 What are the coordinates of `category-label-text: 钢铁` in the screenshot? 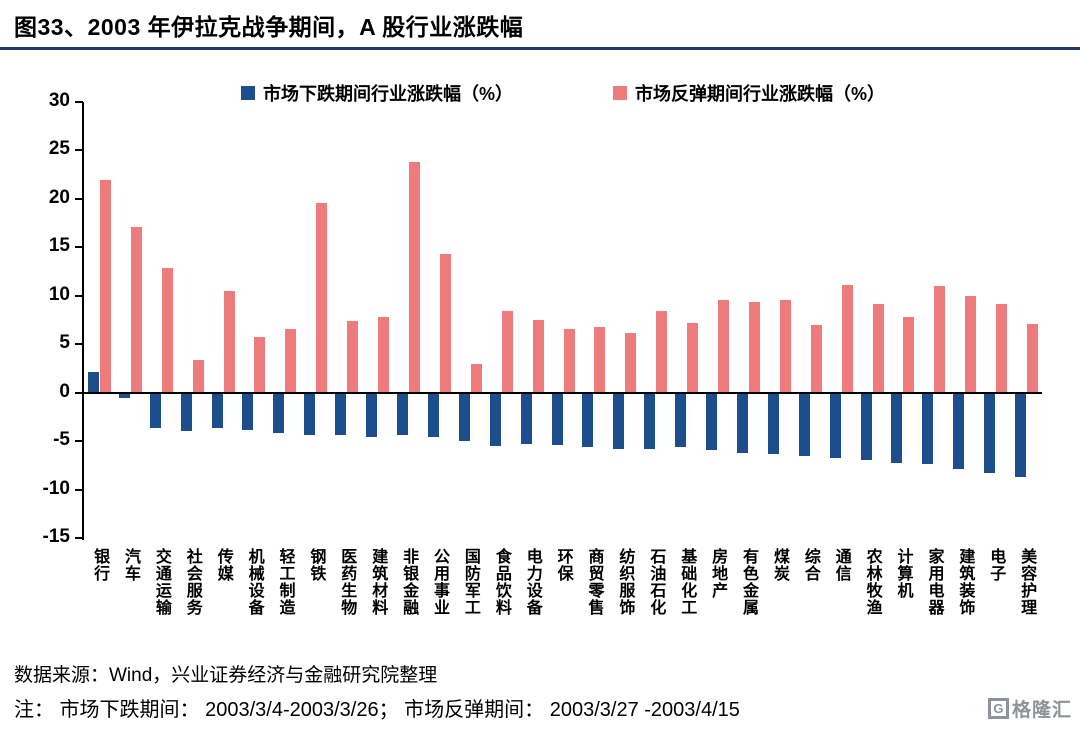 It's located at (316, 565).